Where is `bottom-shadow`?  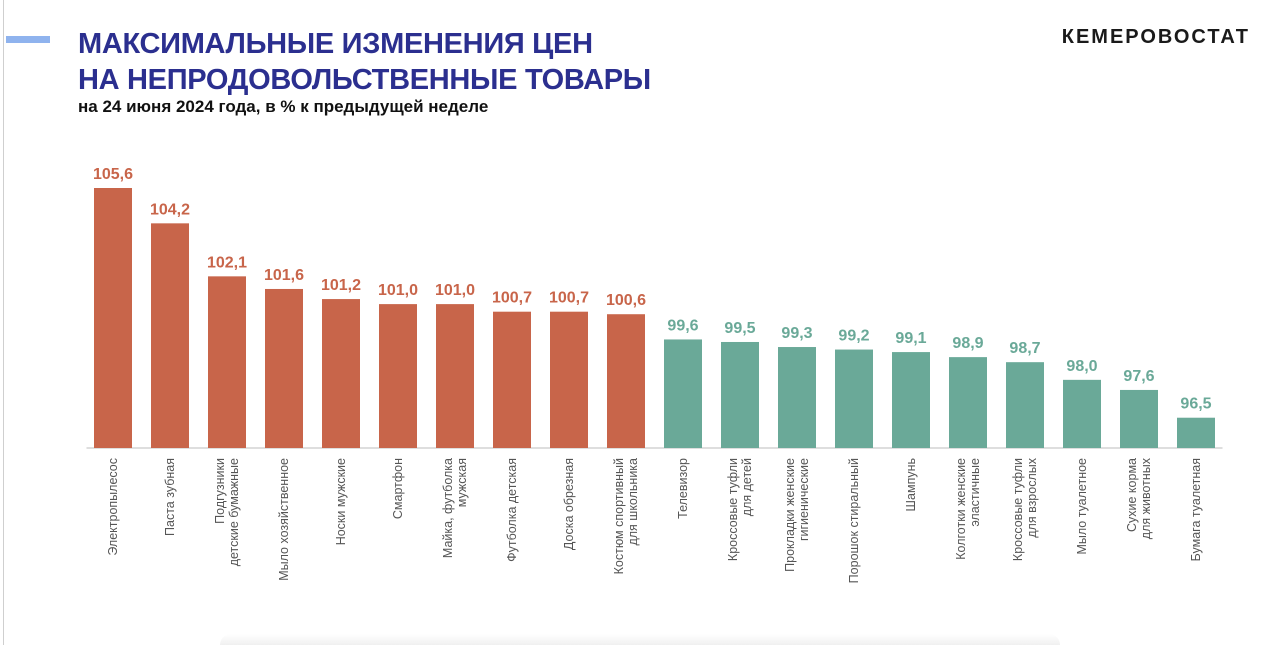 bottom-shadow is located at coordinates (640, 639).